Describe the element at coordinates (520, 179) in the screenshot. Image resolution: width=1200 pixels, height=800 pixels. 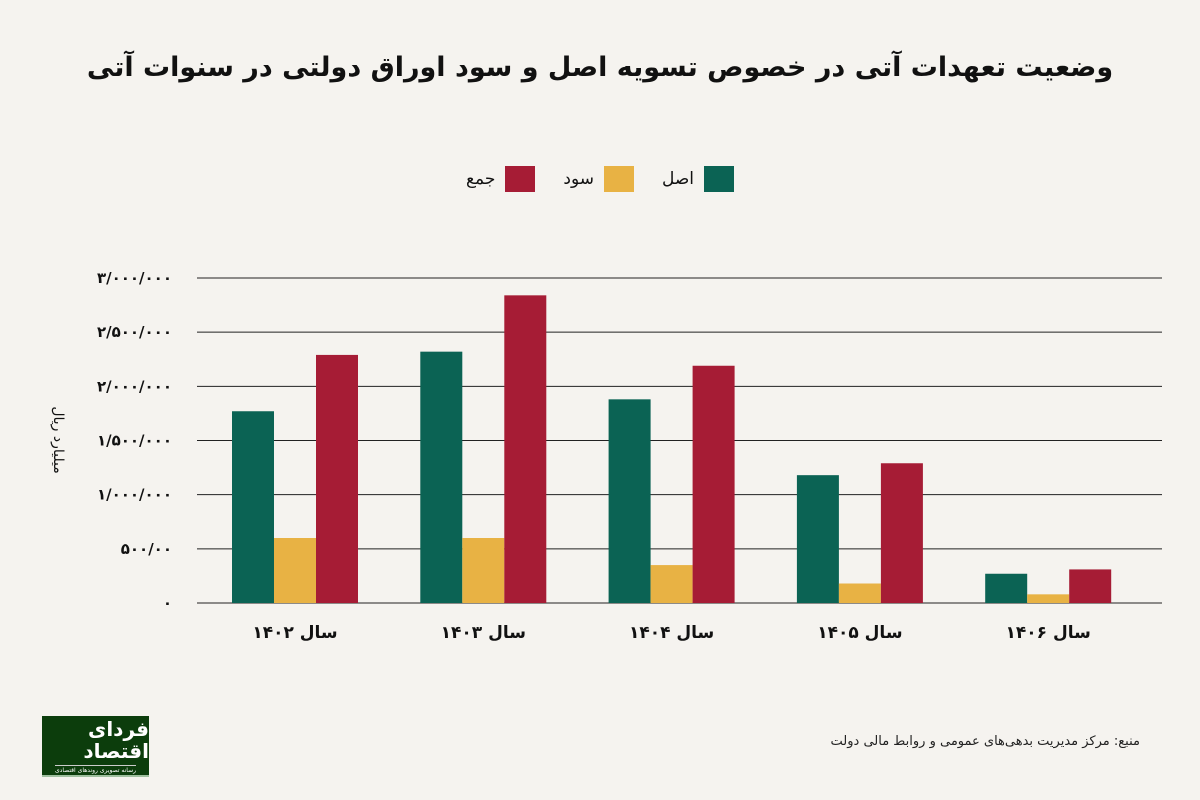
I see `legend-swatch-total` at that location.